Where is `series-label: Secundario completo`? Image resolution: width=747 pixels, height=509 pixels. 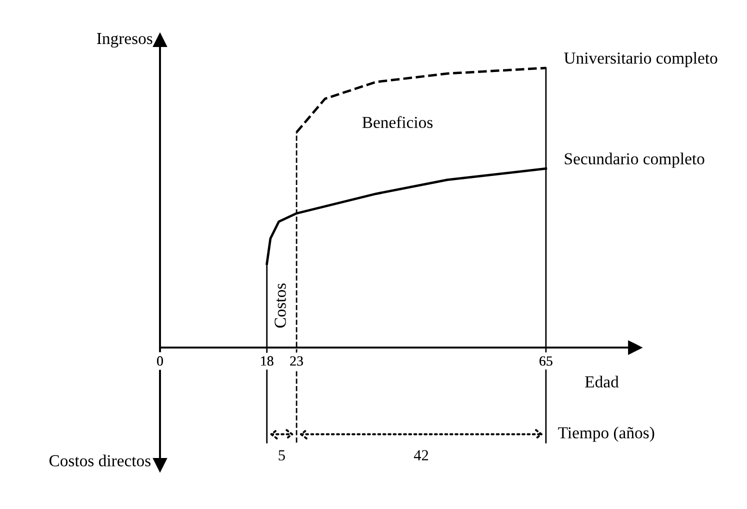
series-label: Secundario completo is located at coordinates (634, 160).